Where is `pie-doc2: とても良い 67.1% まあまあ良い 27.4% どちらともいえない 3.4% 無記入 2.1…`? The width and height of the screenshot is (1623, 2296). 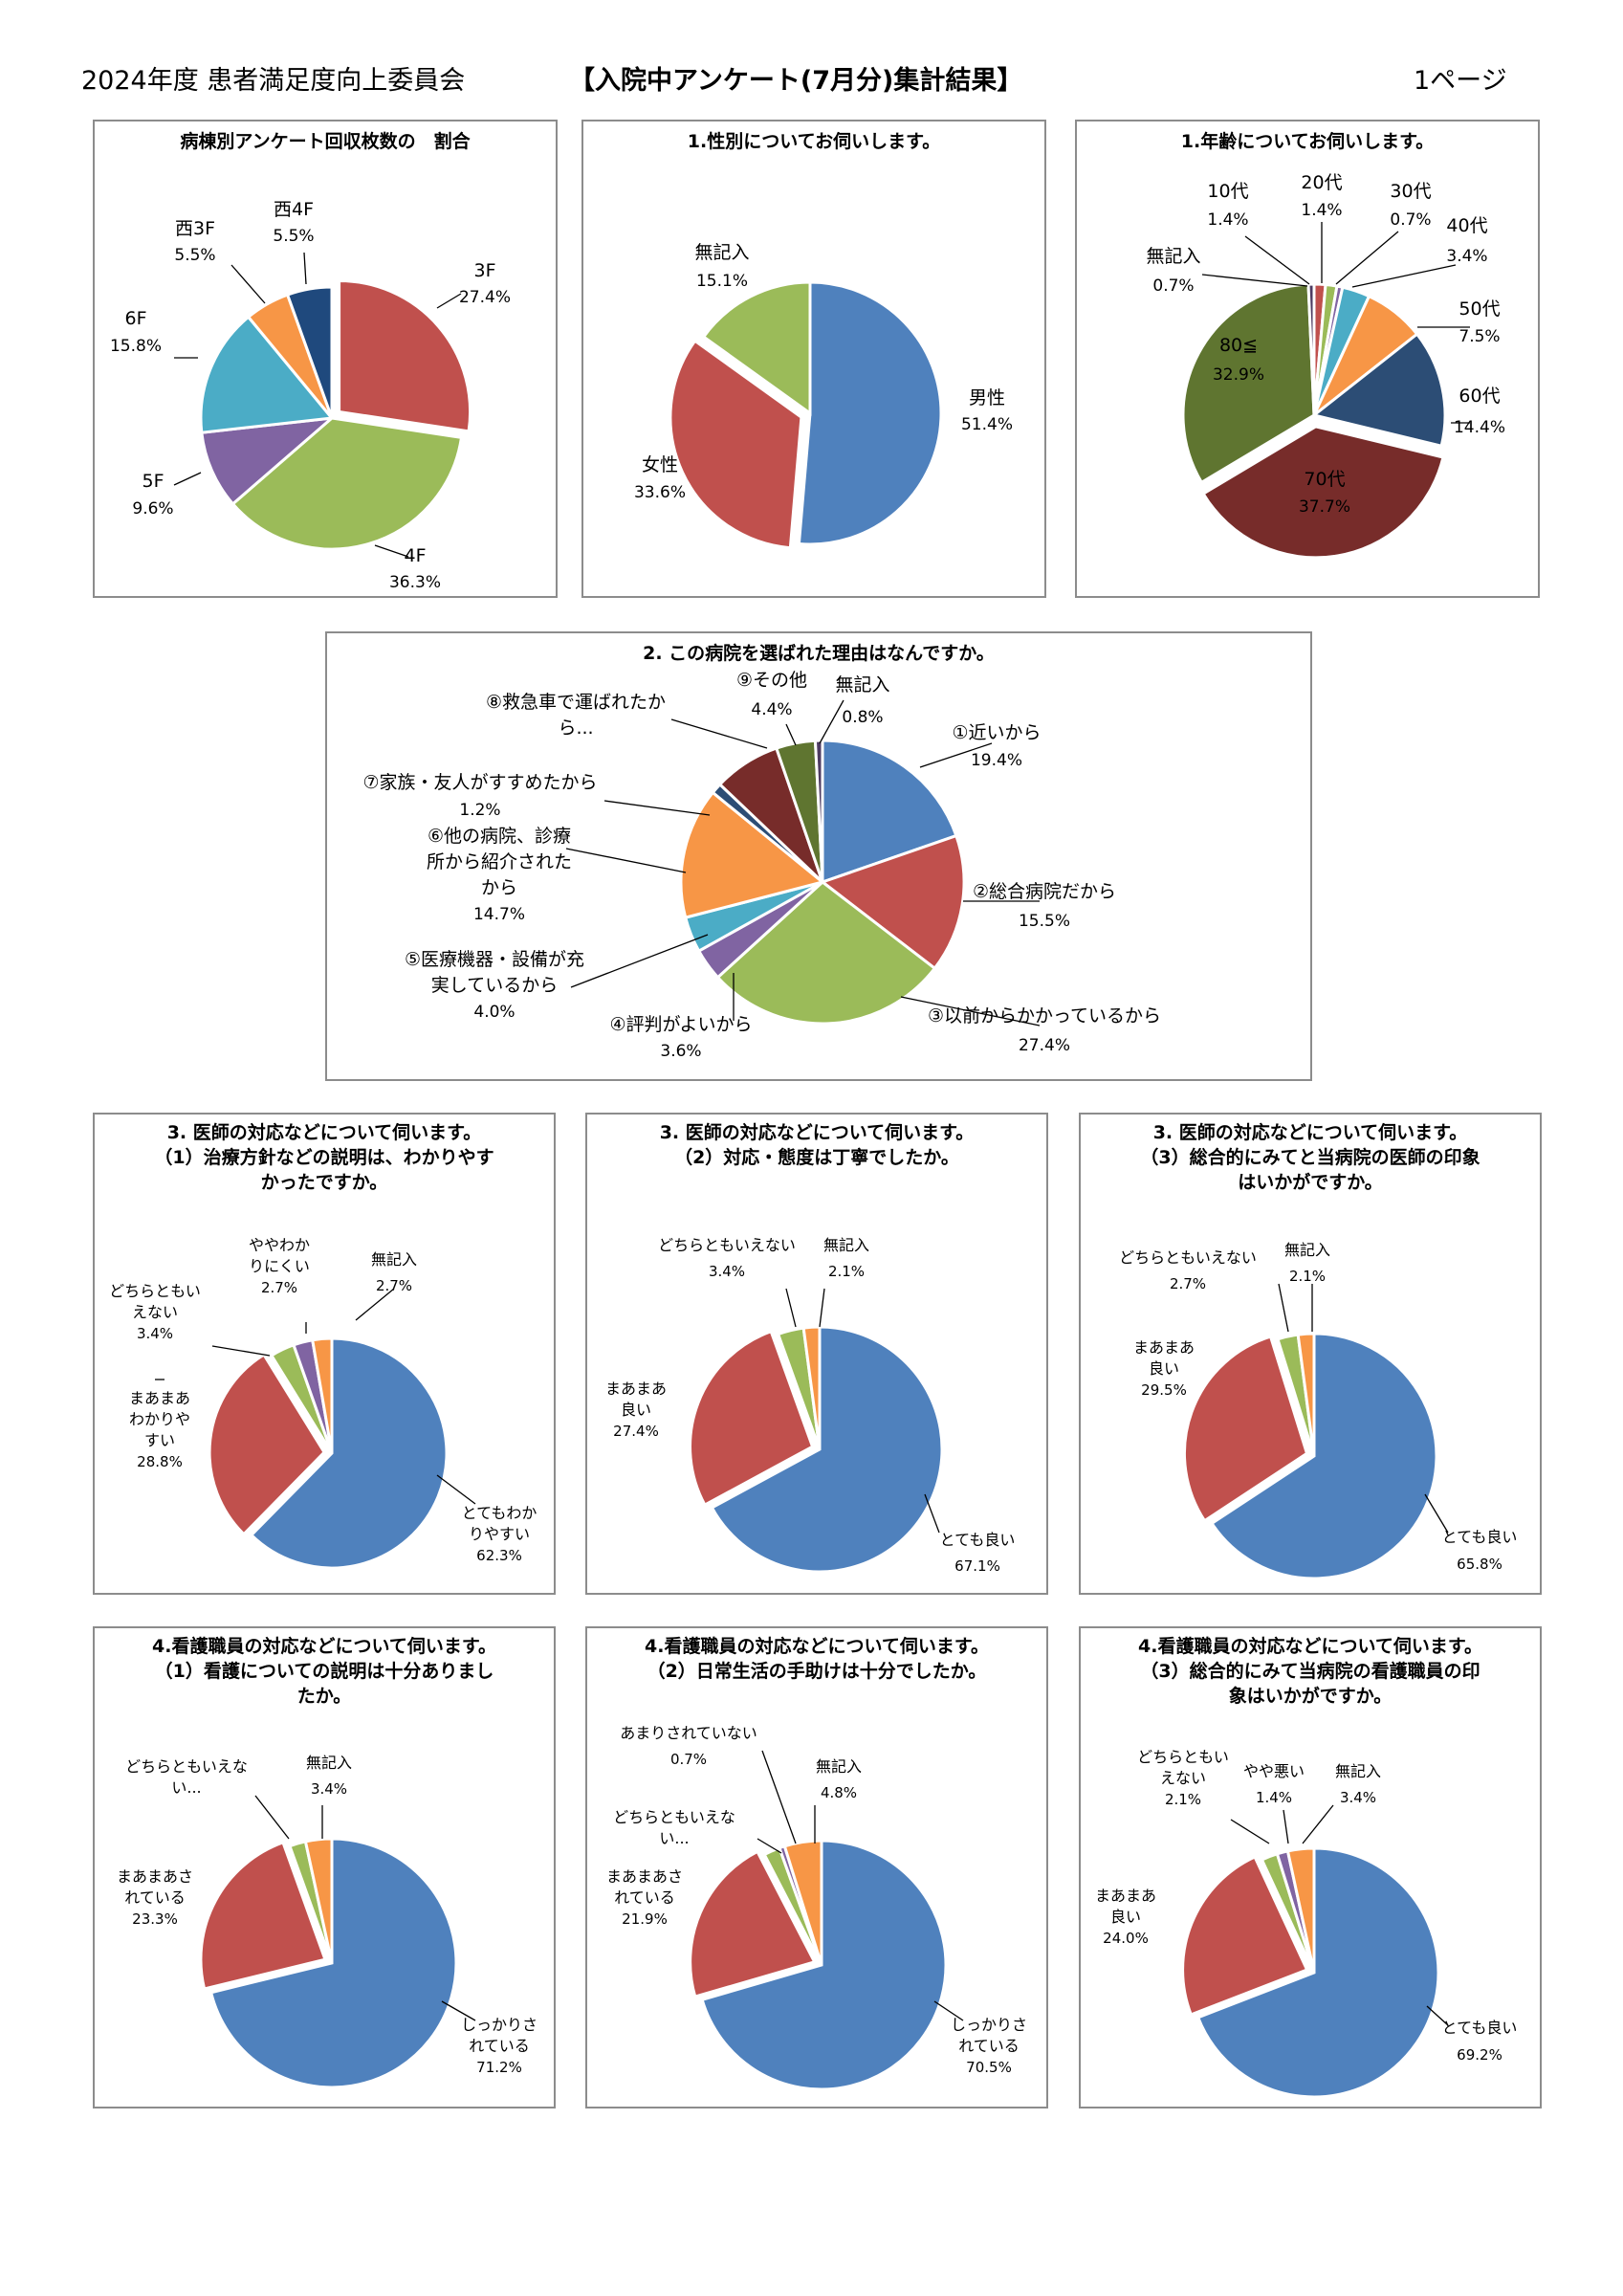 pie-doc2: とても良い 67.1% まあまあ良い 27.4% どちらともいえない 3.4% 無記入 2.1… is located at coordinates (810, 1405).